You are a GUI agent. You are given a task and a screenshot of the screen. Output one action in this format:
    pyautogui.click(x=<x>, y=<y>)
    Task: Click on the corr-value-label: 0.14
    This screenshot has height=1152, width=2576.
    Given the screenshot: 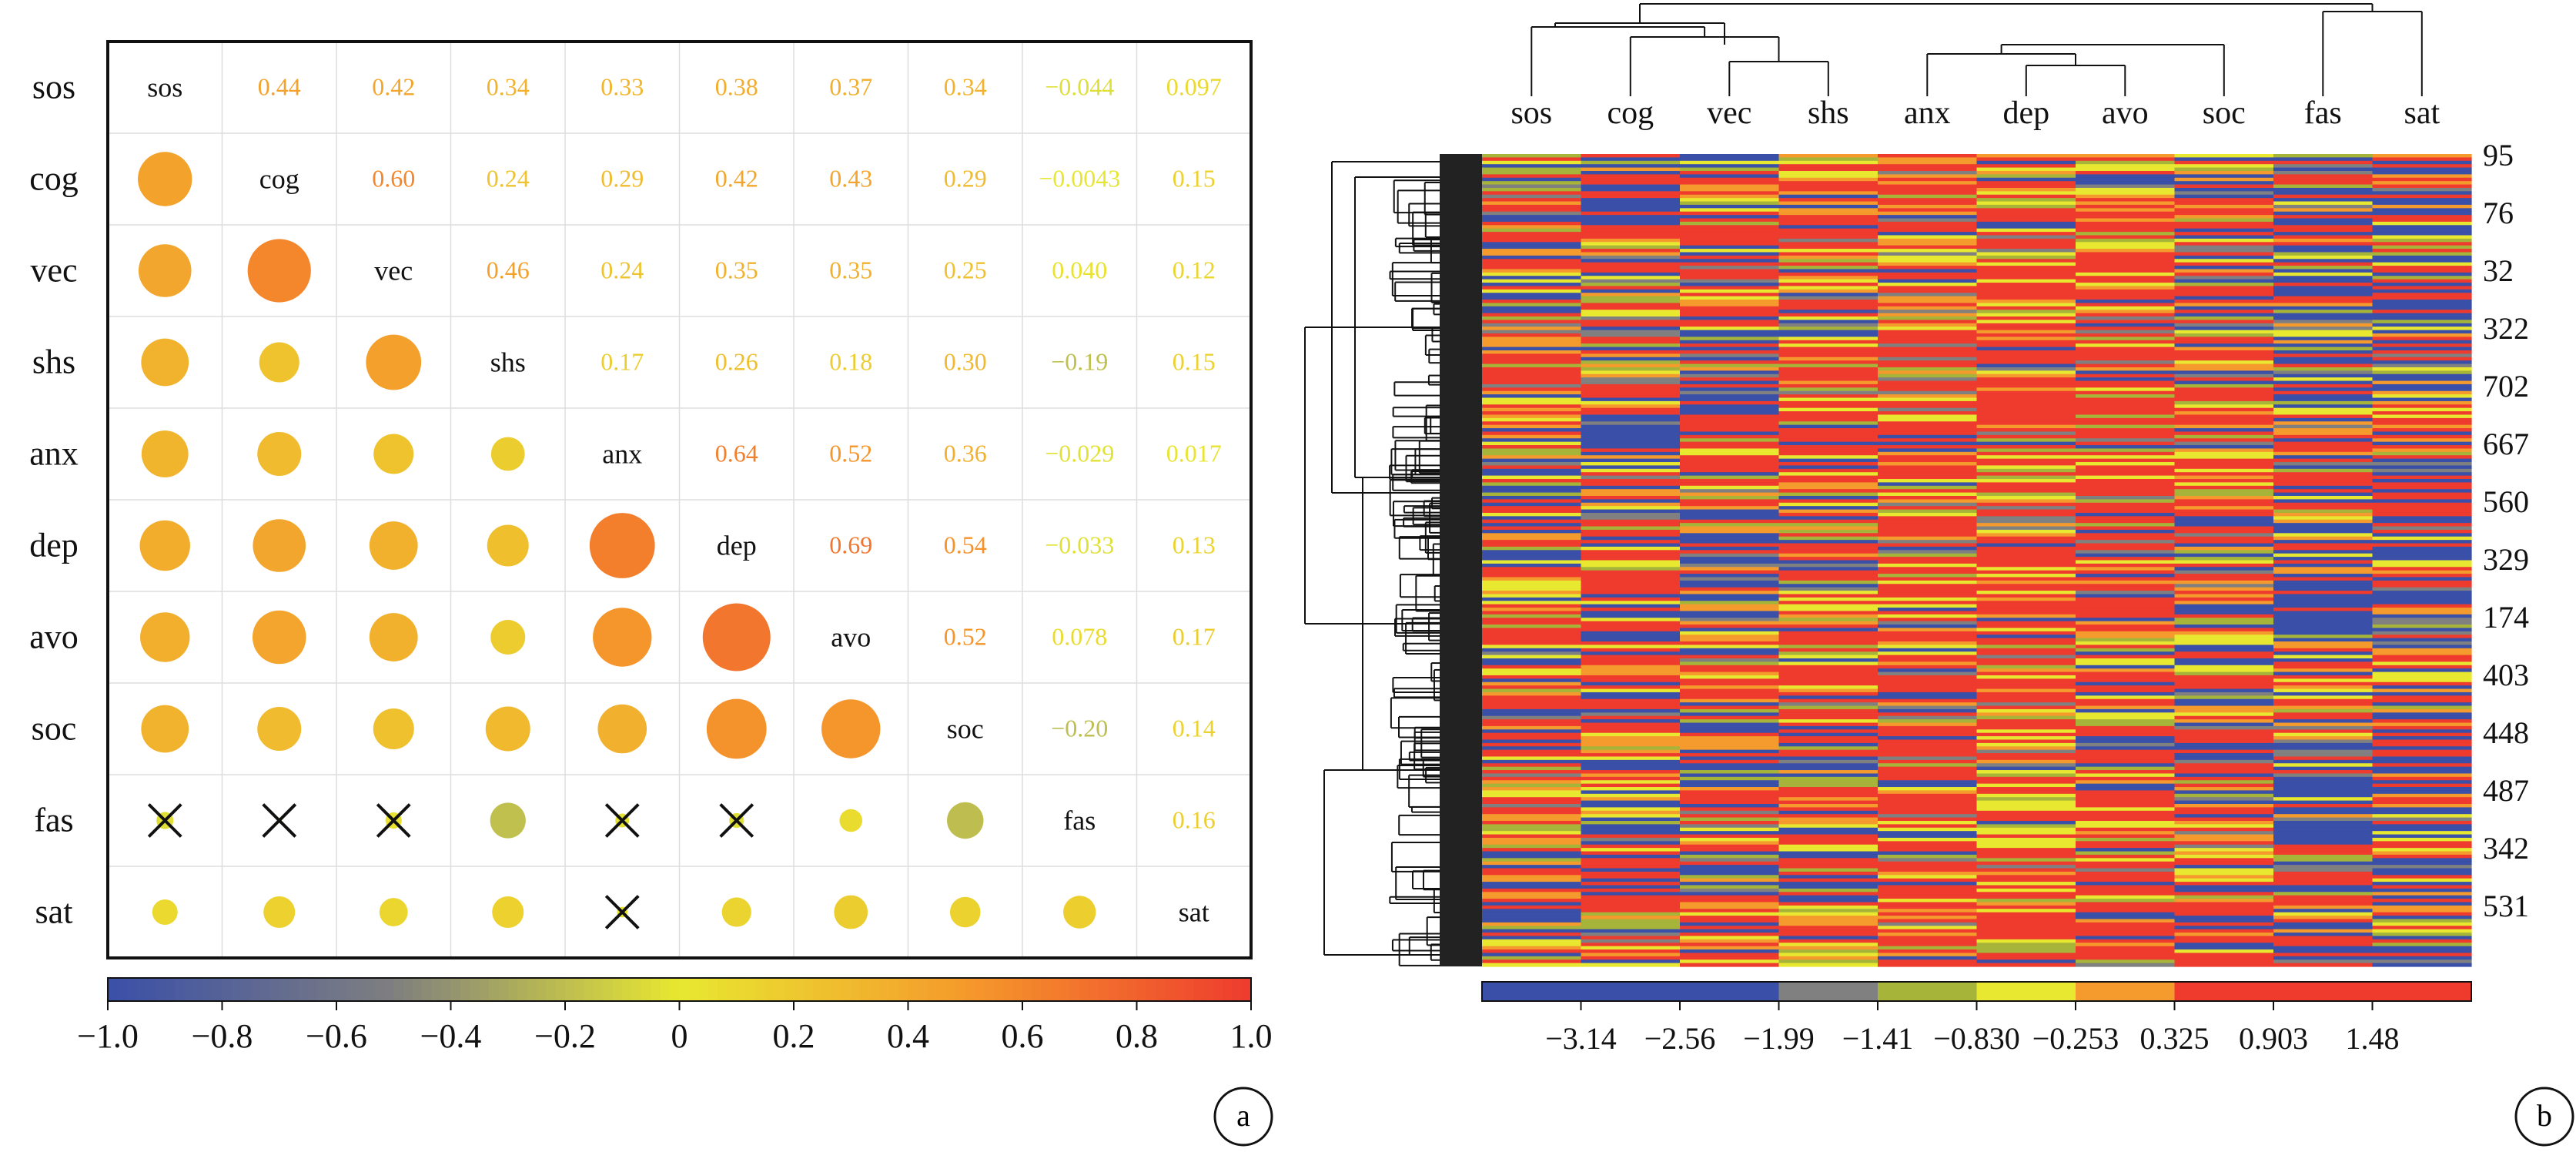 What is the action you would take?
    pyautogui.click(x=1195, y=728)
    